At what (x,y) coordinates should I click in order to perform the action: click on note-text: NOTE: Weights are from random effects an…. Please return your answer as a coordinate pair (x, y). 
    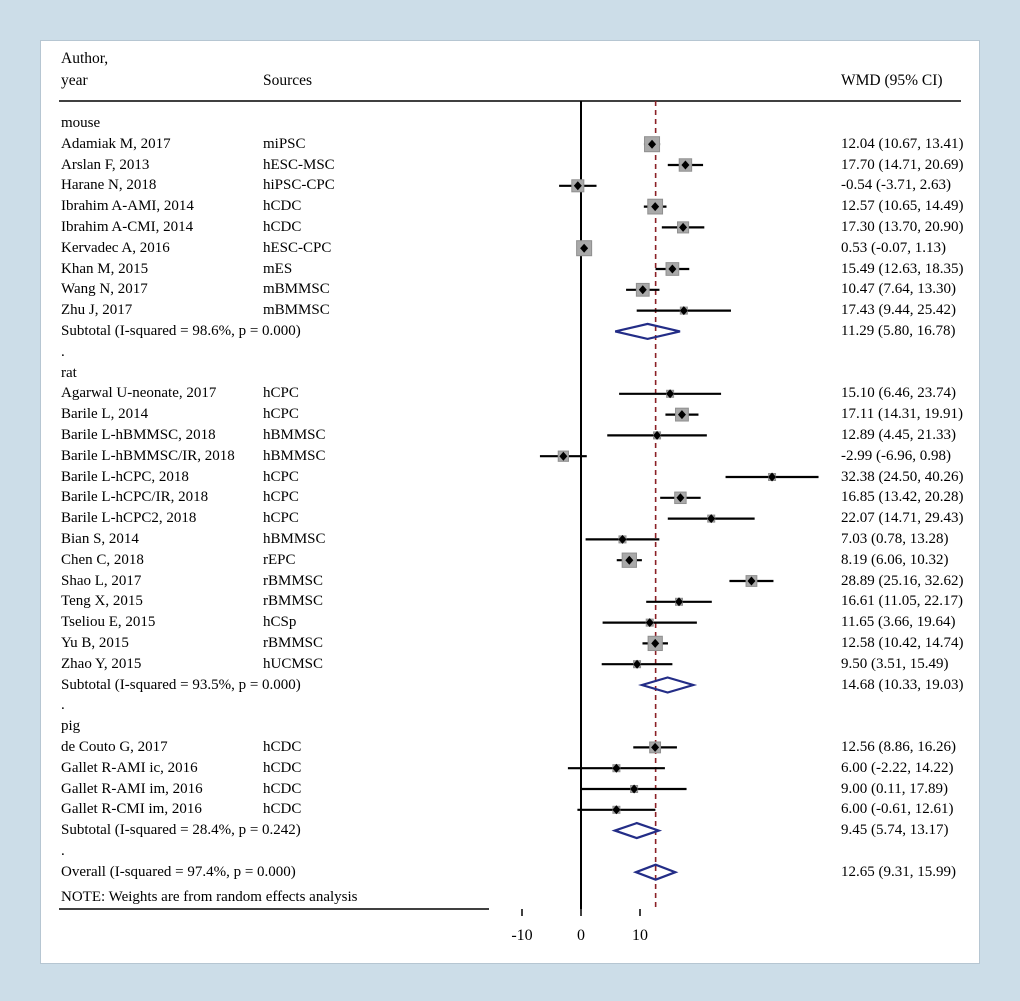
    Looking at the image, I should click on (209, 897).